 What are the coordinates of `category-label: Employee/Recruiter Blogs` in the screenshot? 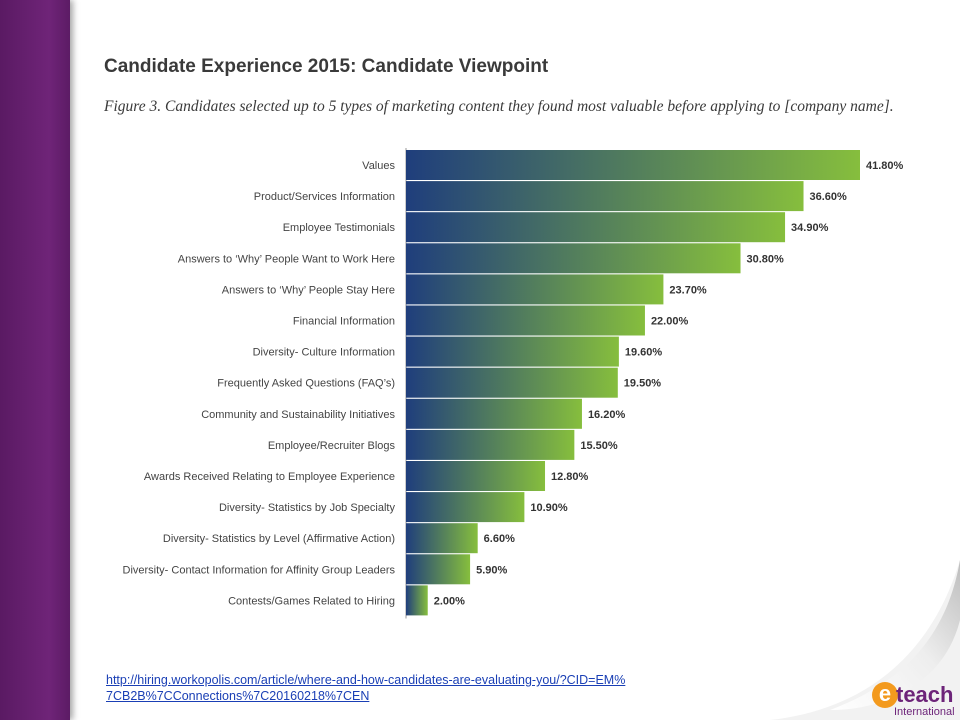 It's located at (332, 446).